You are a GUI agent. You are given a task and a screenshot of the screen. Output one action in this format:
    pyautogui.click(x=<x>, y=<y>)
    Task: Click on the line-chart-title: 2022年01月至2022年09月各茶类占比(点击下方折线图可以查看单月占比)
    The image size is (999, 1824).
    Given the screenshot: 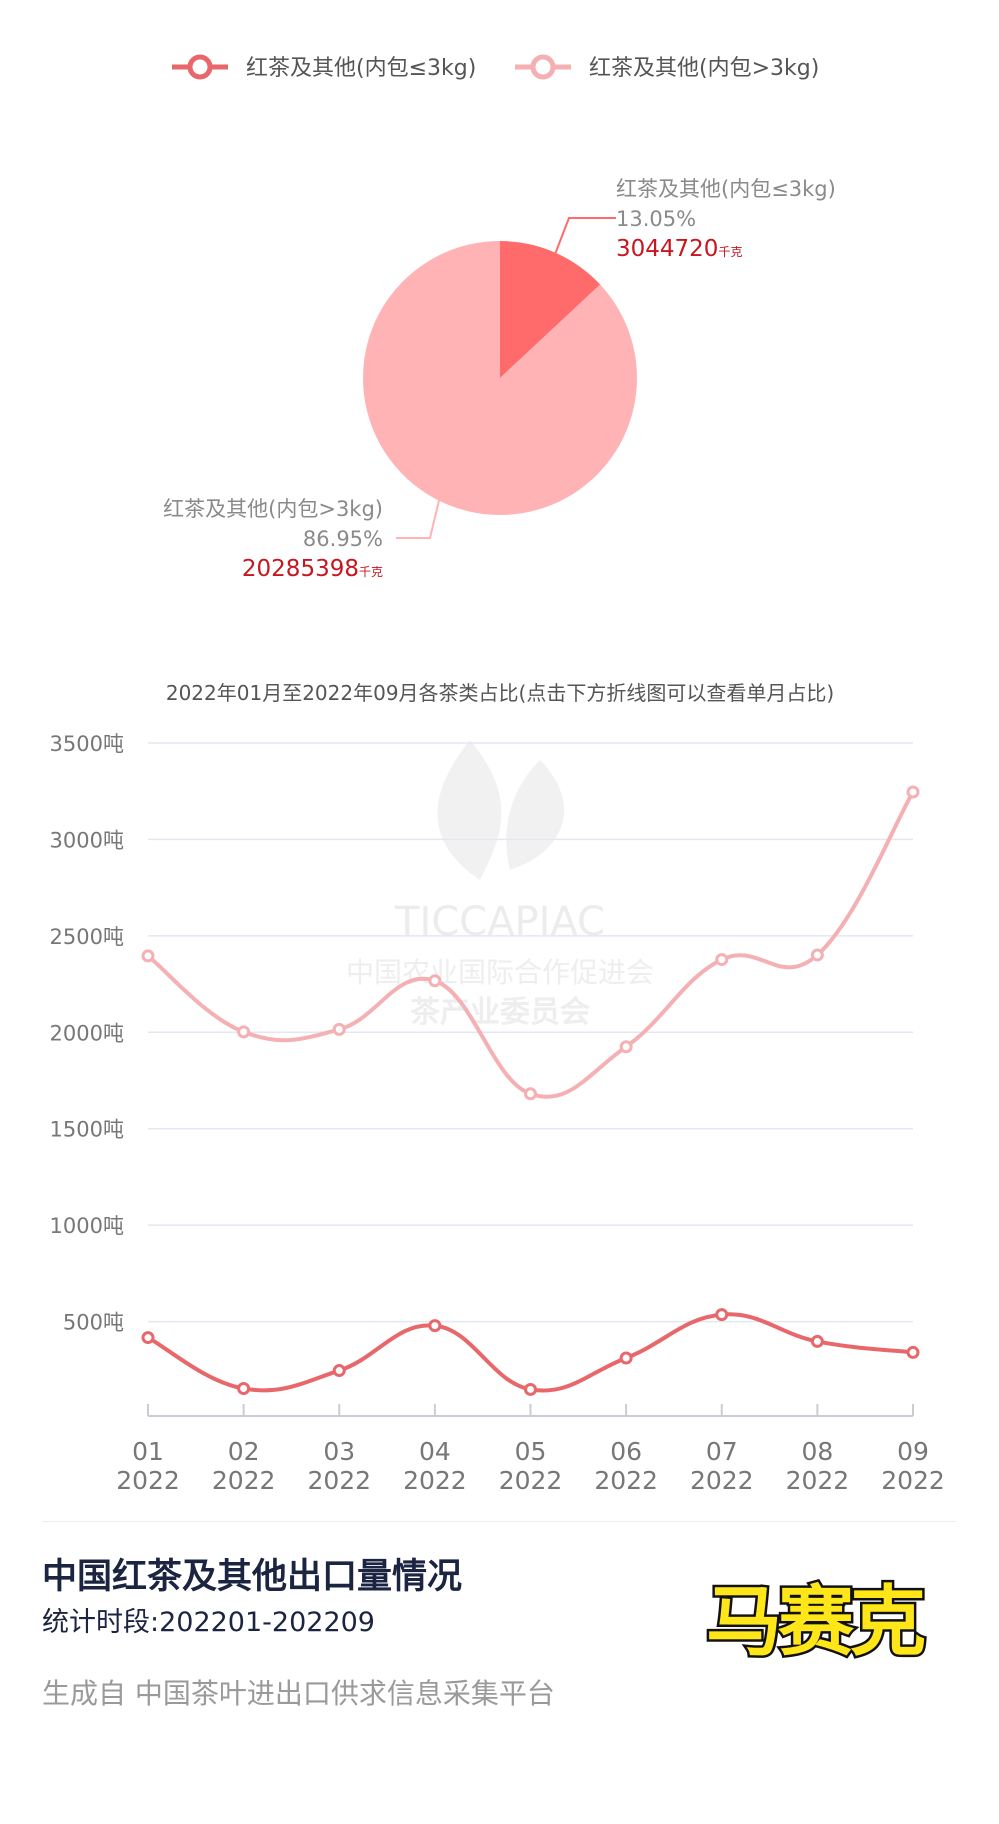 What is the action you would take?
    pyautogui.click(x=500, y=693)
    